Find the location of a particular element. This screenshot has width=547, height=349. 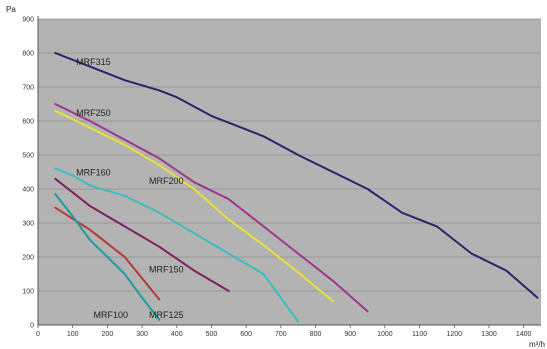

series-label-mrf250: MRF250 is located at coordinates (93, 113).